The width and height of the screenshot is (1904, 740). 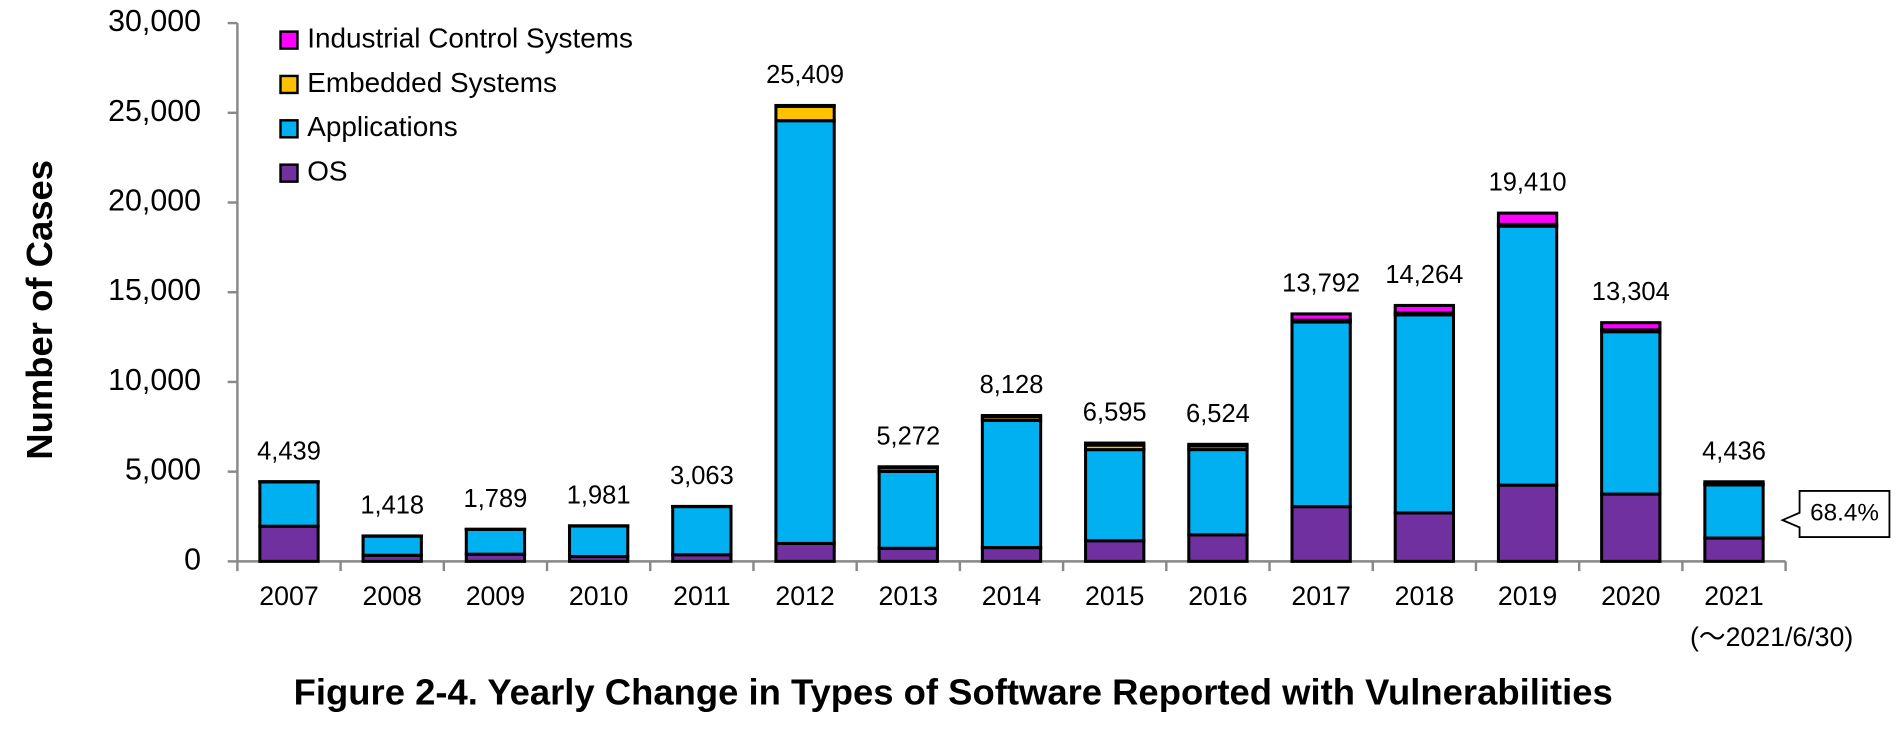 I want to click on total-label: 4,436, so click(x=1734, y=451).